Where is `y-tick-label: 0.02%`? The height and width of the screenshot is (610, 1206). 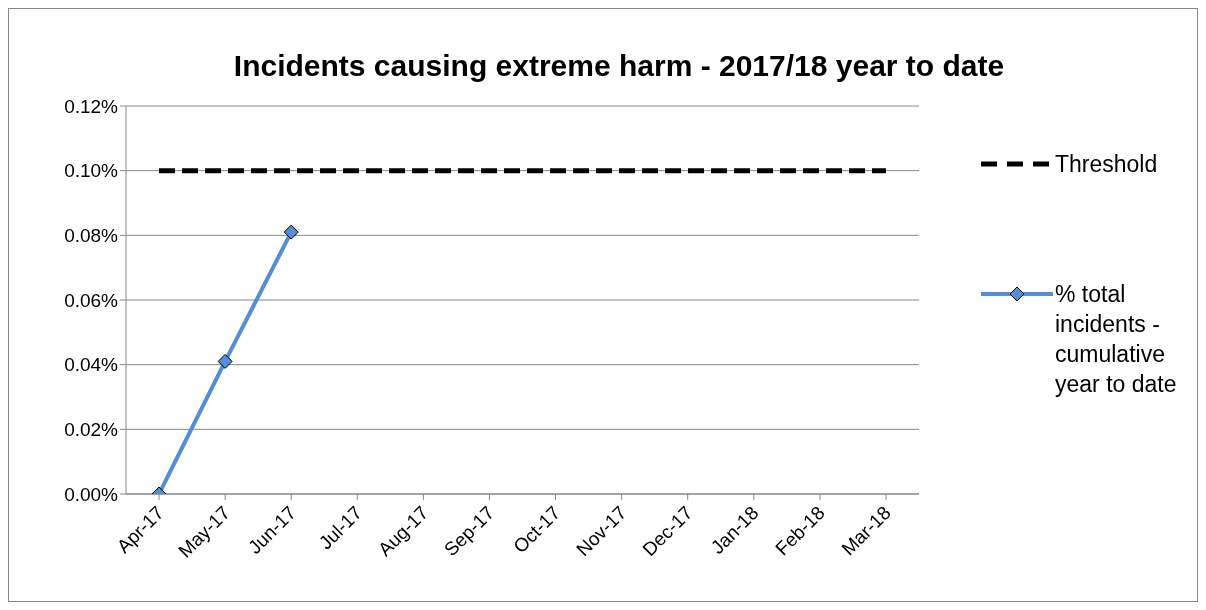 y-tick-label: 0.02% is located at coordinates (91, 430).